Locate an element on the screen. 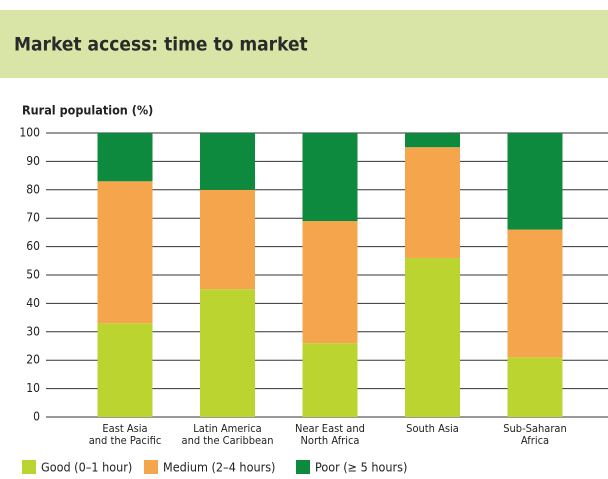  legend-label: Good (0–1 hour) is located at coordinates (86, 467).